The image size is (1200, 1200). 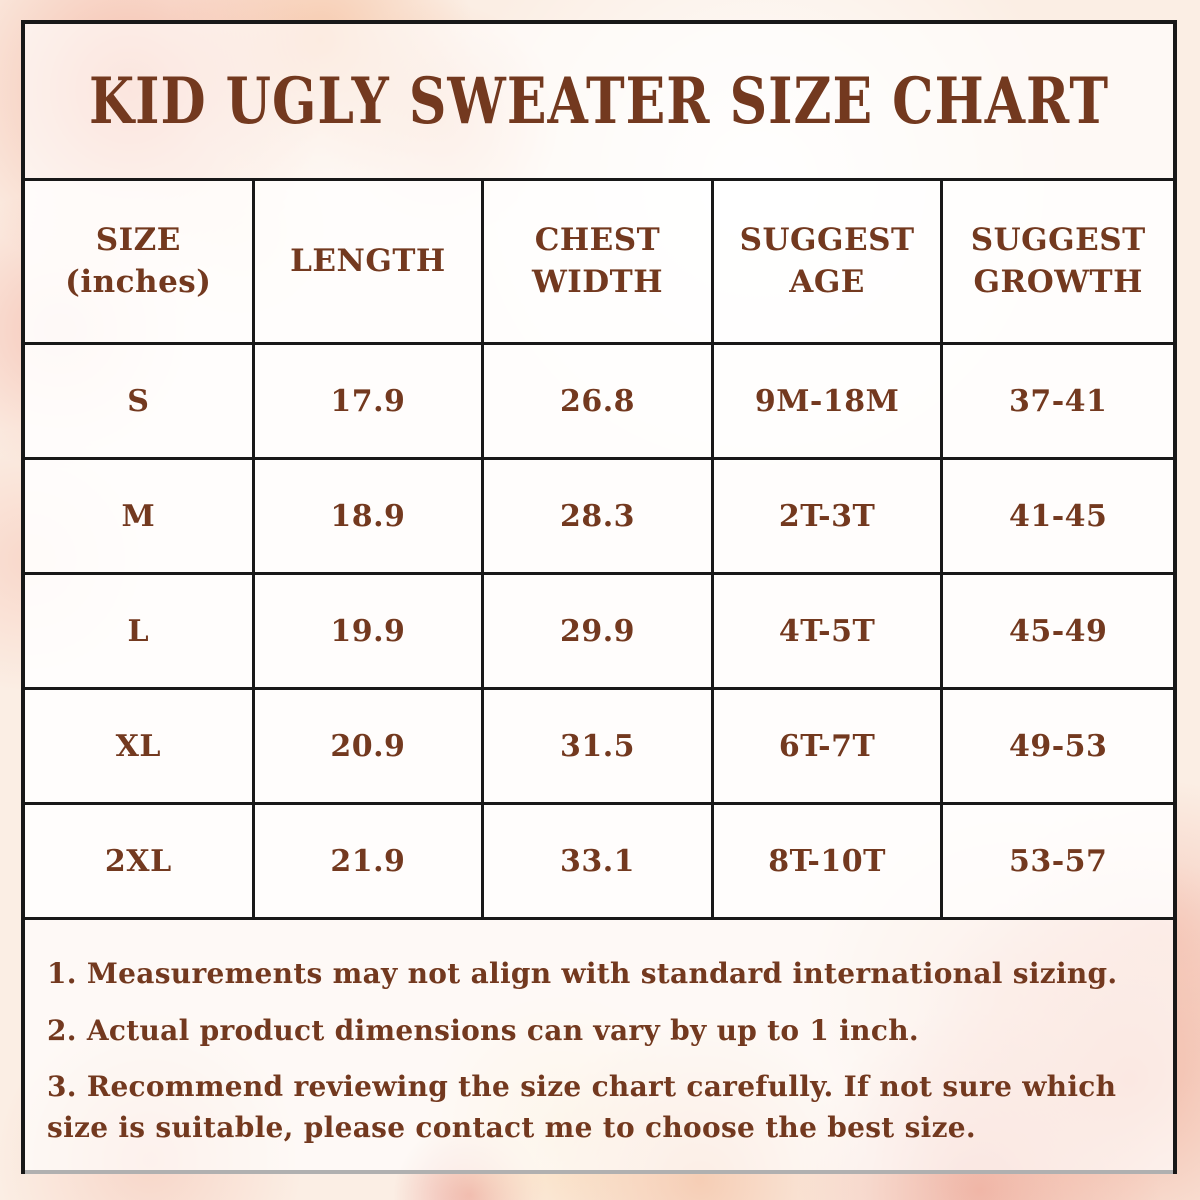 What do you see at coordinates (828, 747) in the screenshot?
I see `cell-suggest-age-xl: 6T-7T` at bounding box center [828, 747].